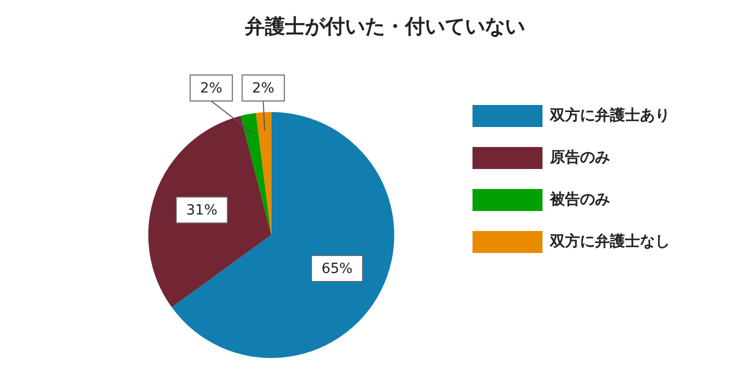 This screenshot has width=750, height=380. I want to click on legend-label: 双方に弁護士あり, so click(609, 115).